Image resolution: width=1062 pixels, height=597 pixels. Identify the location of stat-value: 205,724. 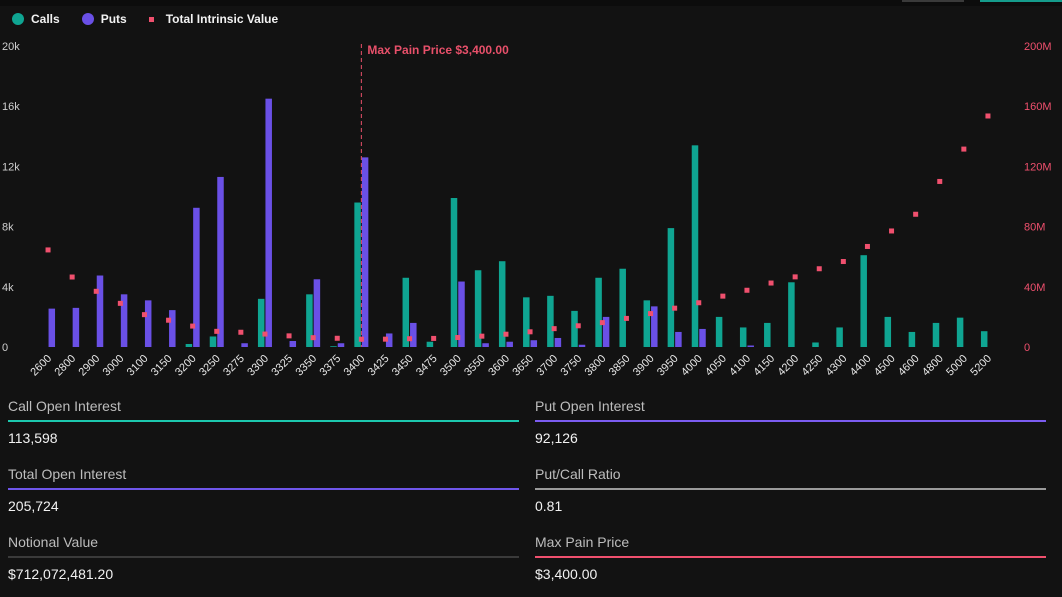
(33, 506).